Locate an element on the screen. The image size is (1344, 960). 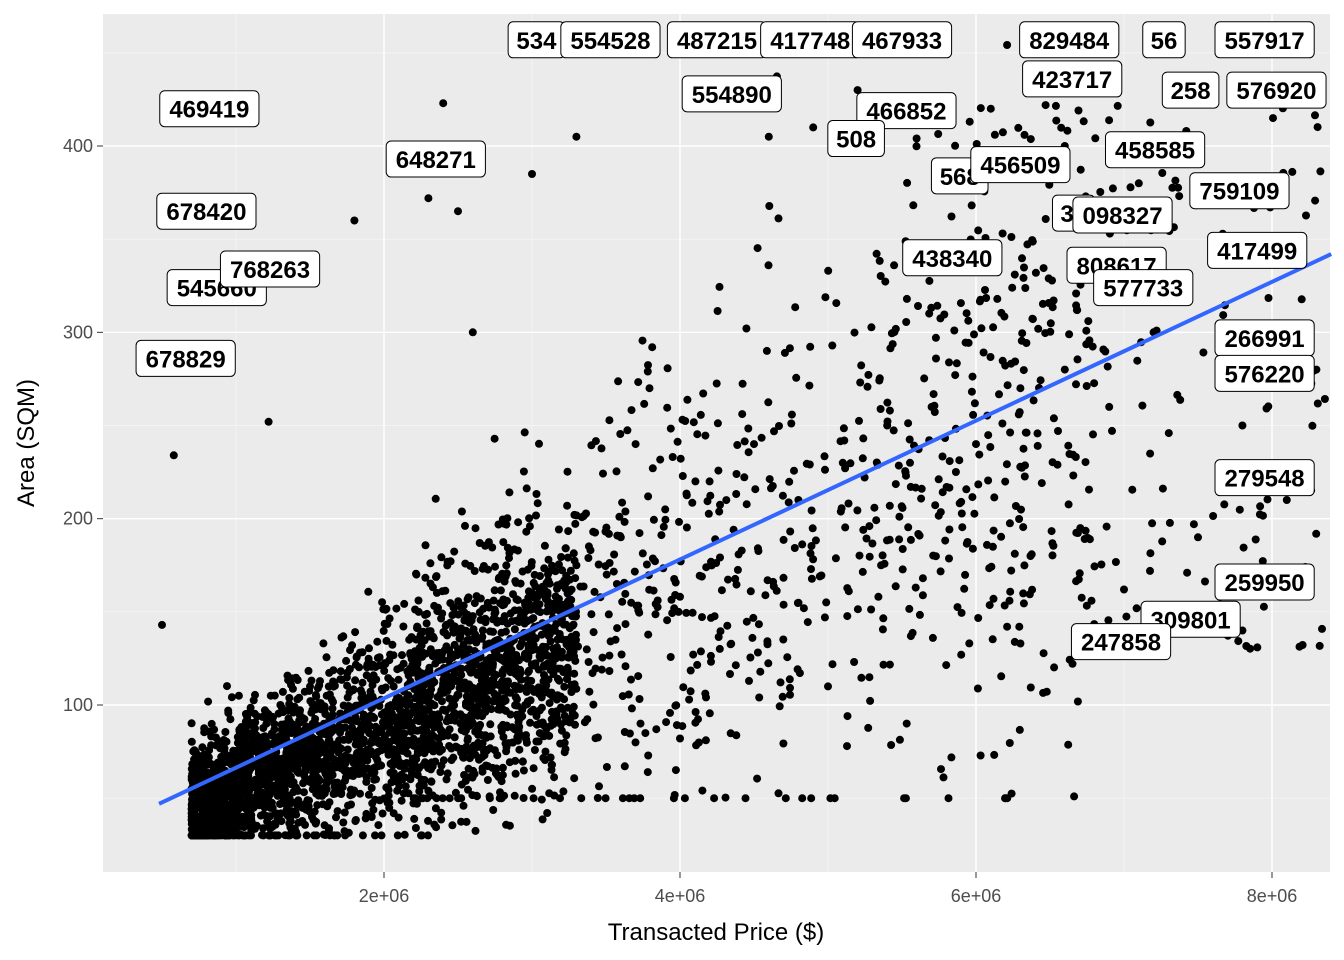
point-label: 469419 is located at coordinates (209, 109).